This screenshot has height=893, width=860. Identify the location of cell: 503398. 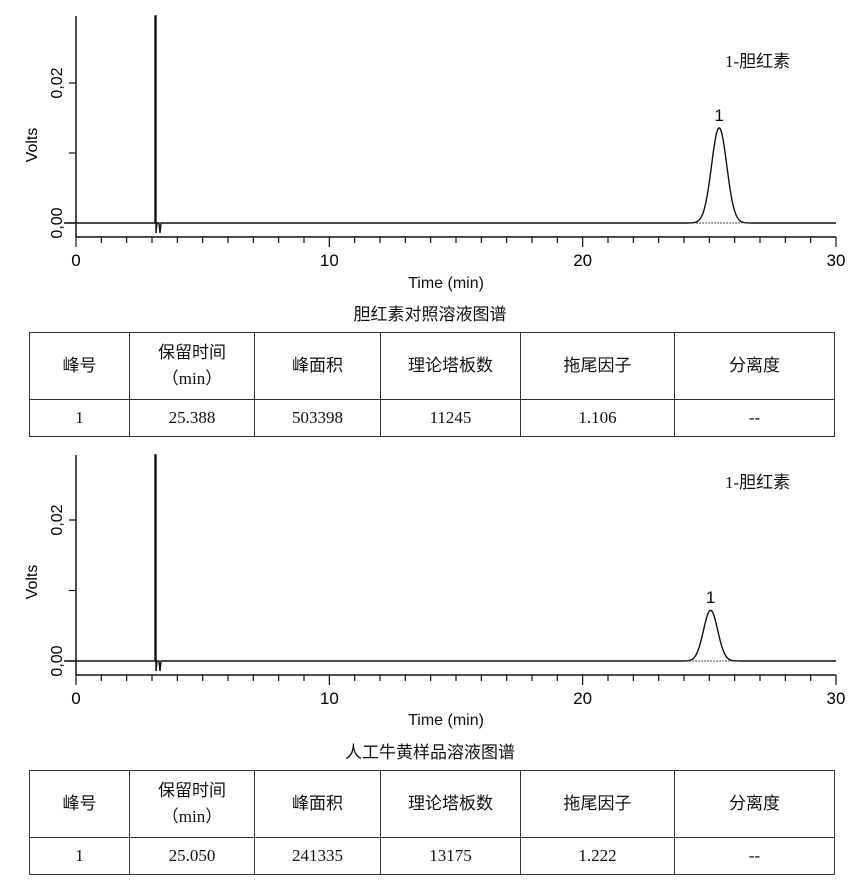
(317, 418).